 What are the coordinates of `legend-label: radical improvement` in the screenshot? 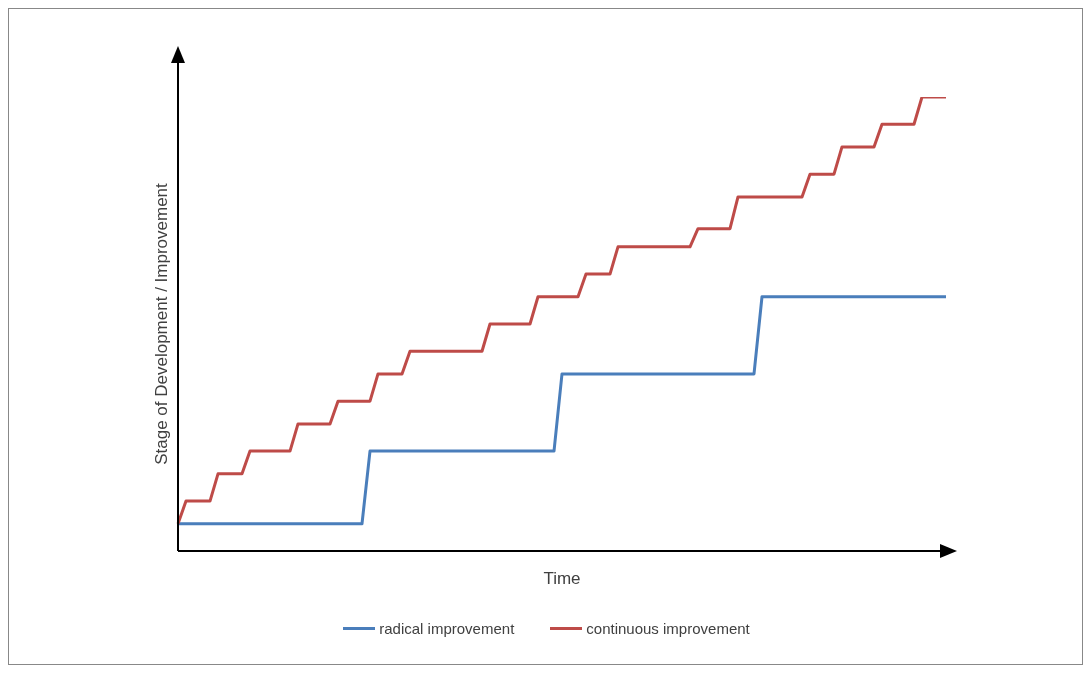 It's located at (447, 628).